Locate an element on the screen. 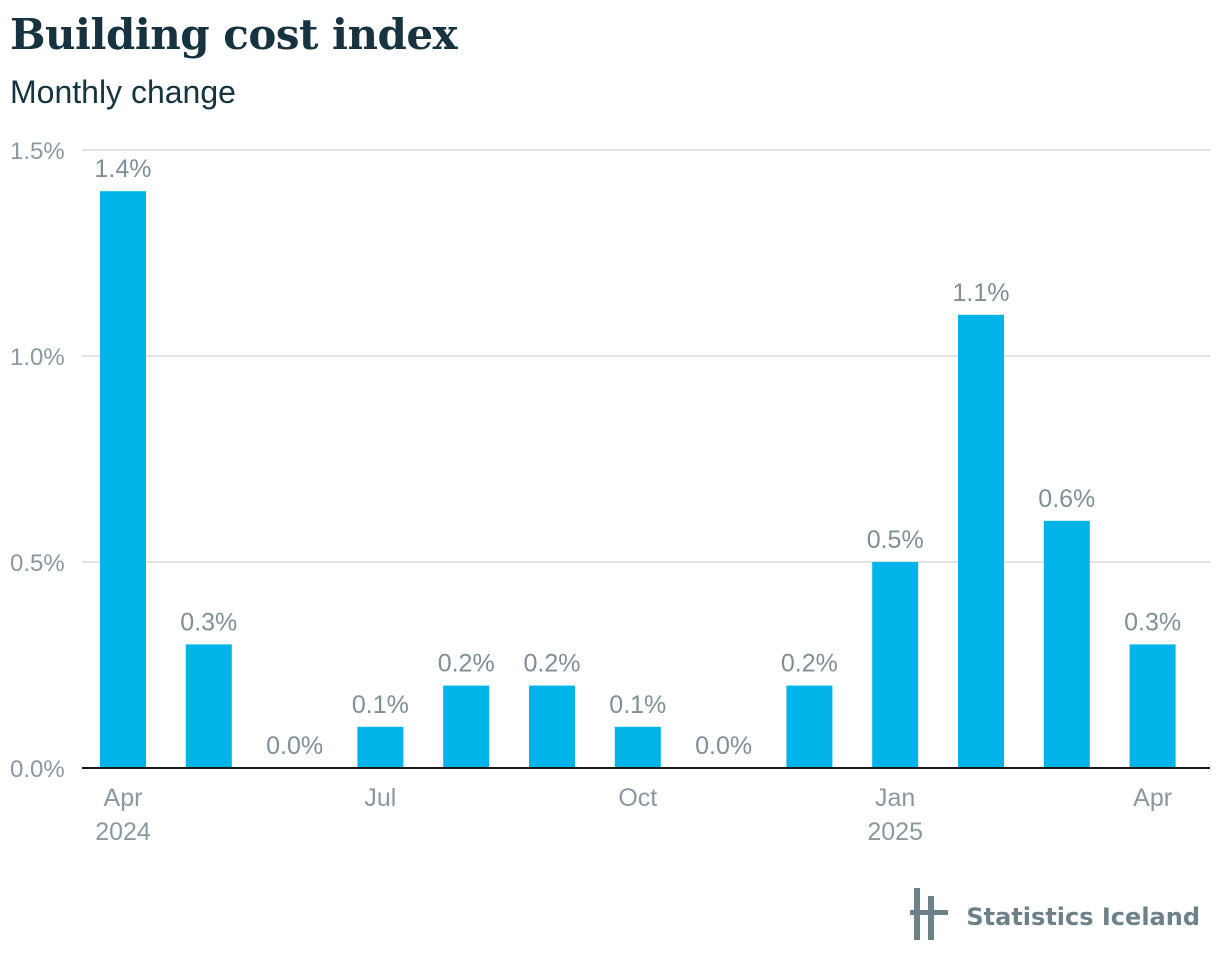 The image size is (1220, 970). x-tick-label: 2025 is located at coordinates (895, 832).